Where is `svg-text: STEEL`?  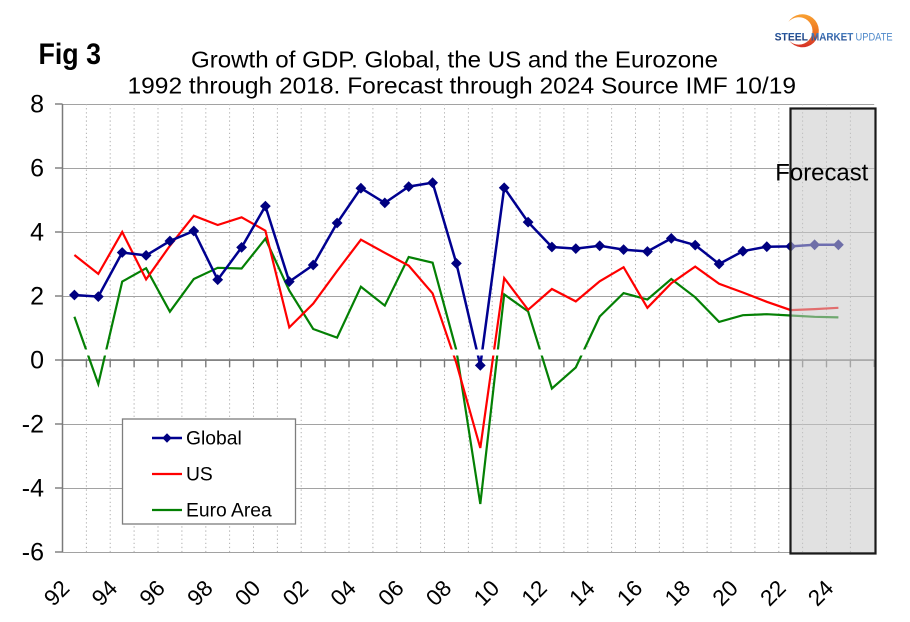
svg-text: STEEL is located at coordinates (792, 37).